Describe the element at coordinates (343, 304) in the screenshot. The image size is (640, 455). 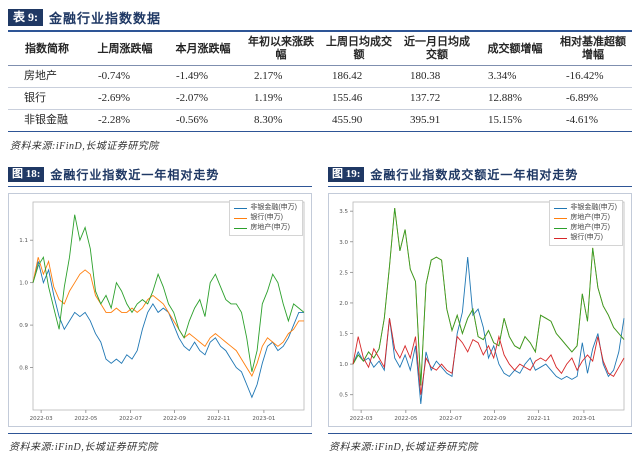
I see `svg-text: 2.0` at that location.